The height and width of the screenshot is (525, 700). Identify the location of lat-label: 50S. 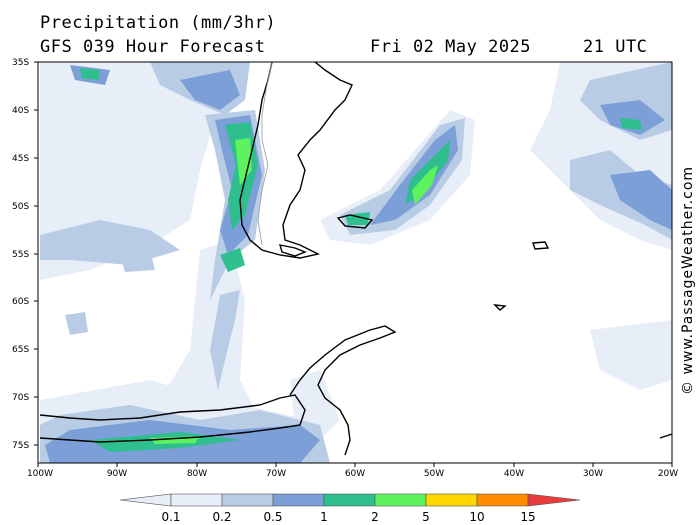
(20, 207).